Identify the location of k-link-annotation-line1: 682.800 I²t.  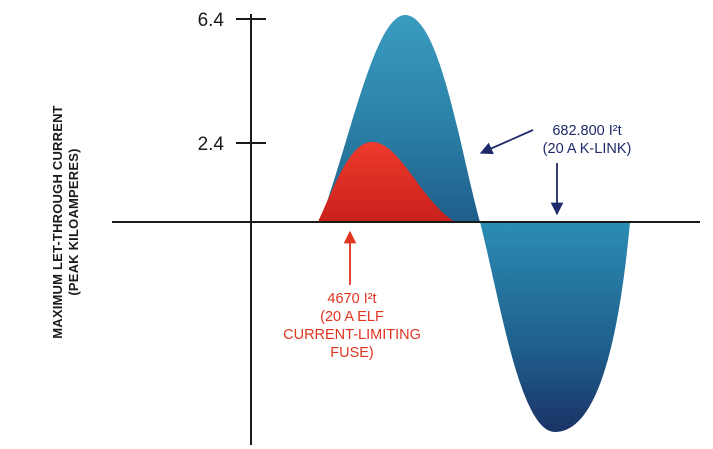
(586, 131).